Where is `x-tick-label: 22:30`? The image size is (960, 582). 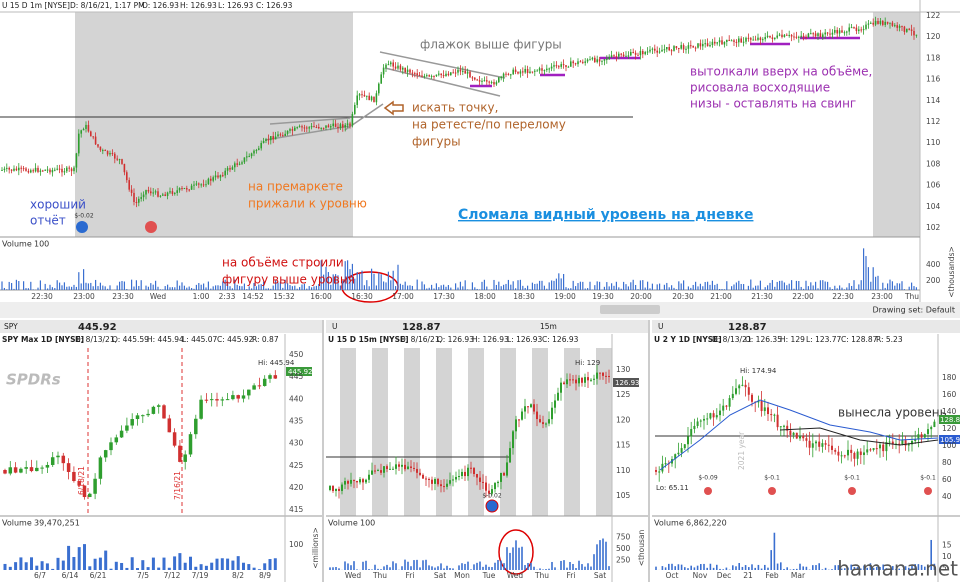 x-tick-label: 22:30 is located at coordinates (843, 296).